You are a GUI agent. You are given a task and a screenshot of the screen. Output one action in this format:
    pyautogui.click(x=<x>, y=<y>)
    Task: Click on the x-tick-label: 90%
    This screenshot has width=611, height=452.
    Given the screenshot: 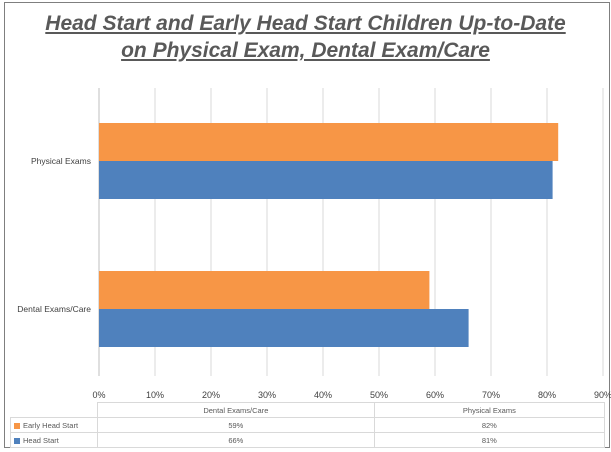 What is the action you would take?
    pyautogui.click(x=602, y=395)
    